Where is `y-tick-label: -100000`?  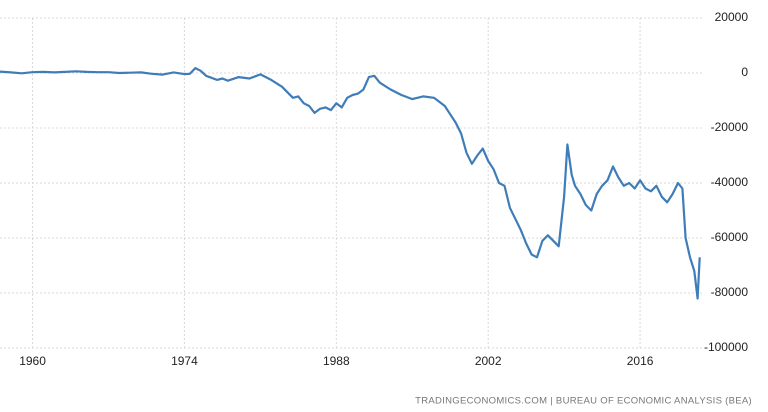
y-tick-label: -100000 is located at coordinates (726, 347).